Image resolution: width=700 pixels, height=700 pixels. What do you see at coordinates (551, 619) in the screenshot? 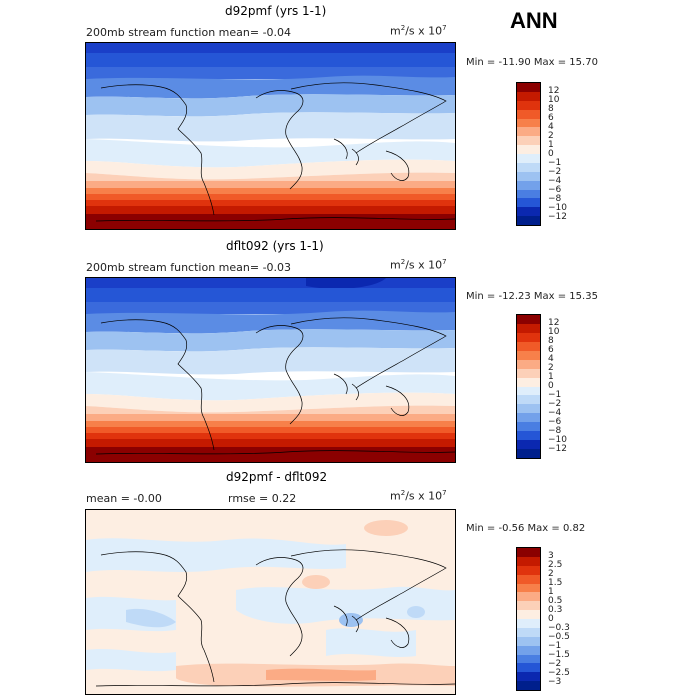
I see `panel3-level-label: 0` at bounding box center [551, 619].